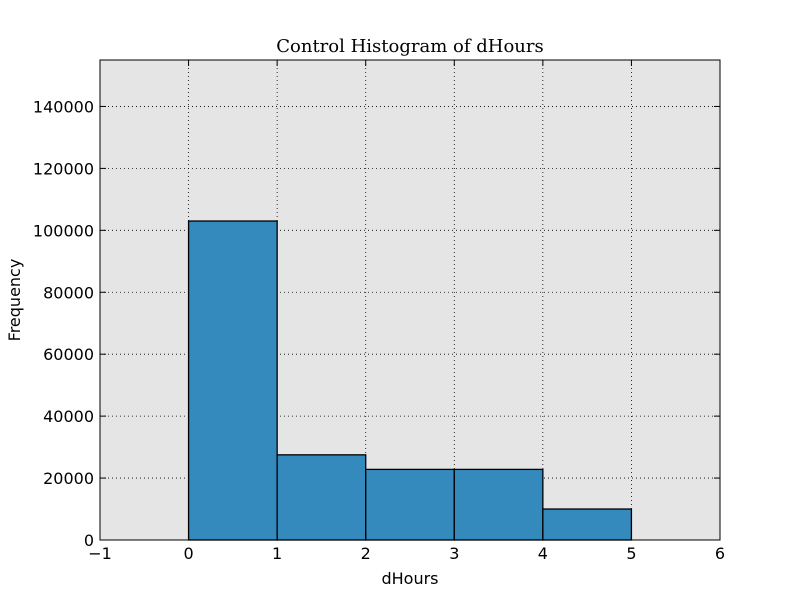 This screenshot has width=800, height=600. I want to click on y-tick-label: 0, so click(89, 540).